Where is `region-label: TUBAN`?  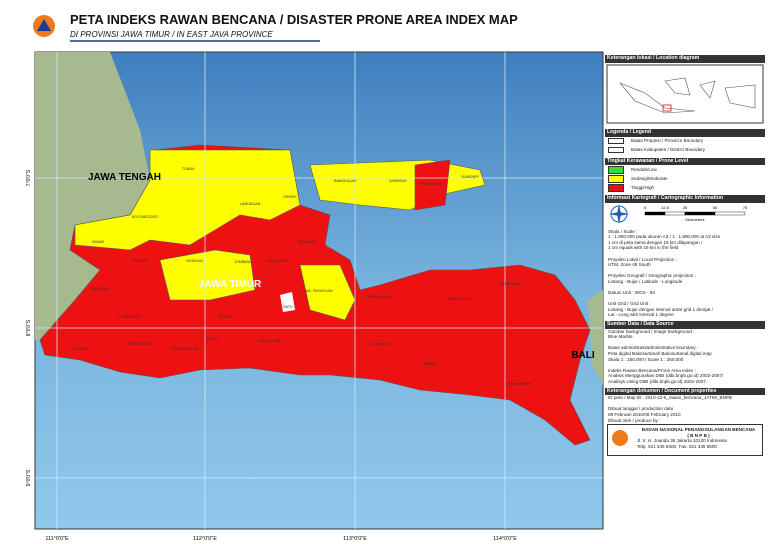
region-label: TUBAN is located at coordinates (188, 169).